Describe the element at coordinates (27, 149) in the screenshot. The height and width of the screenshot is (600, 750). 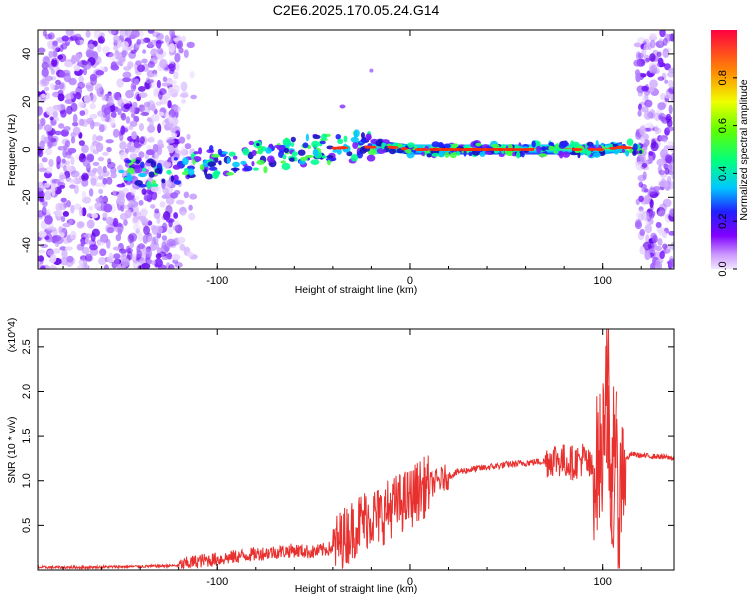
I see `y-tick-label: 0` at that location.